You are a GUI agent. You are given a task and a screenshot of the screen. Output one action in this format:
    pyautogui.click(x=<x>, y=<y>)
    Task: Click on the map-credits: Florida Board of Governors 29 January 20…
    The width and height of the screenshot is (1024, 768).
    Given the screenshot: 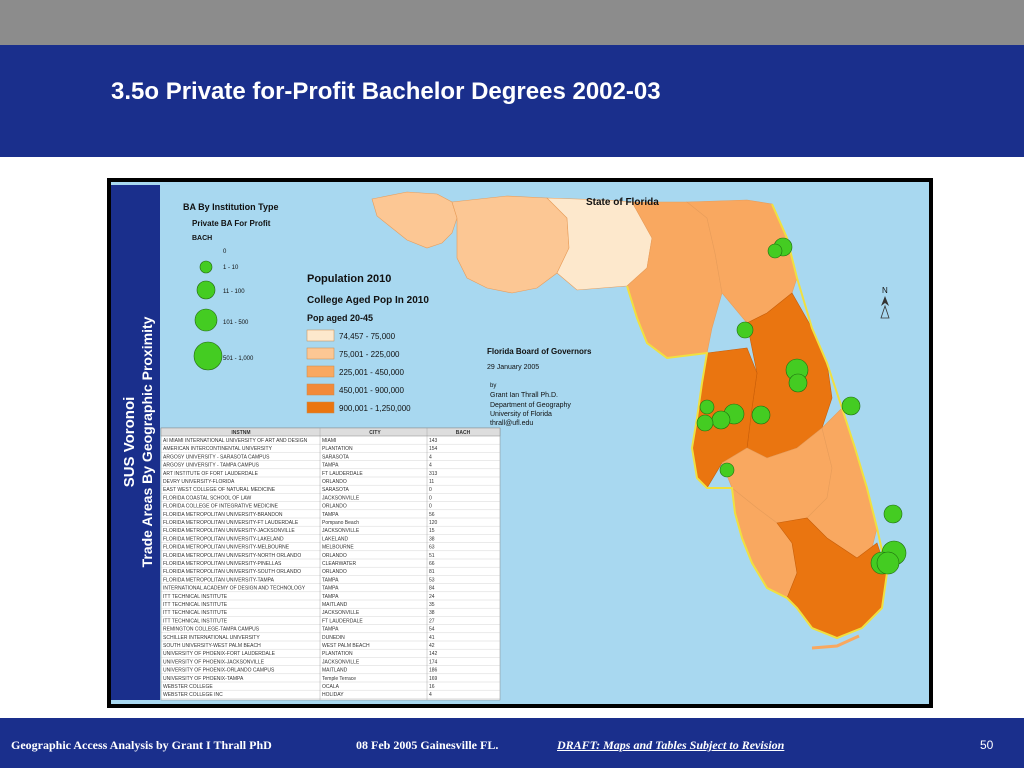 What is the action you would take?
    pyautogui.click(x=539, y=387)
    